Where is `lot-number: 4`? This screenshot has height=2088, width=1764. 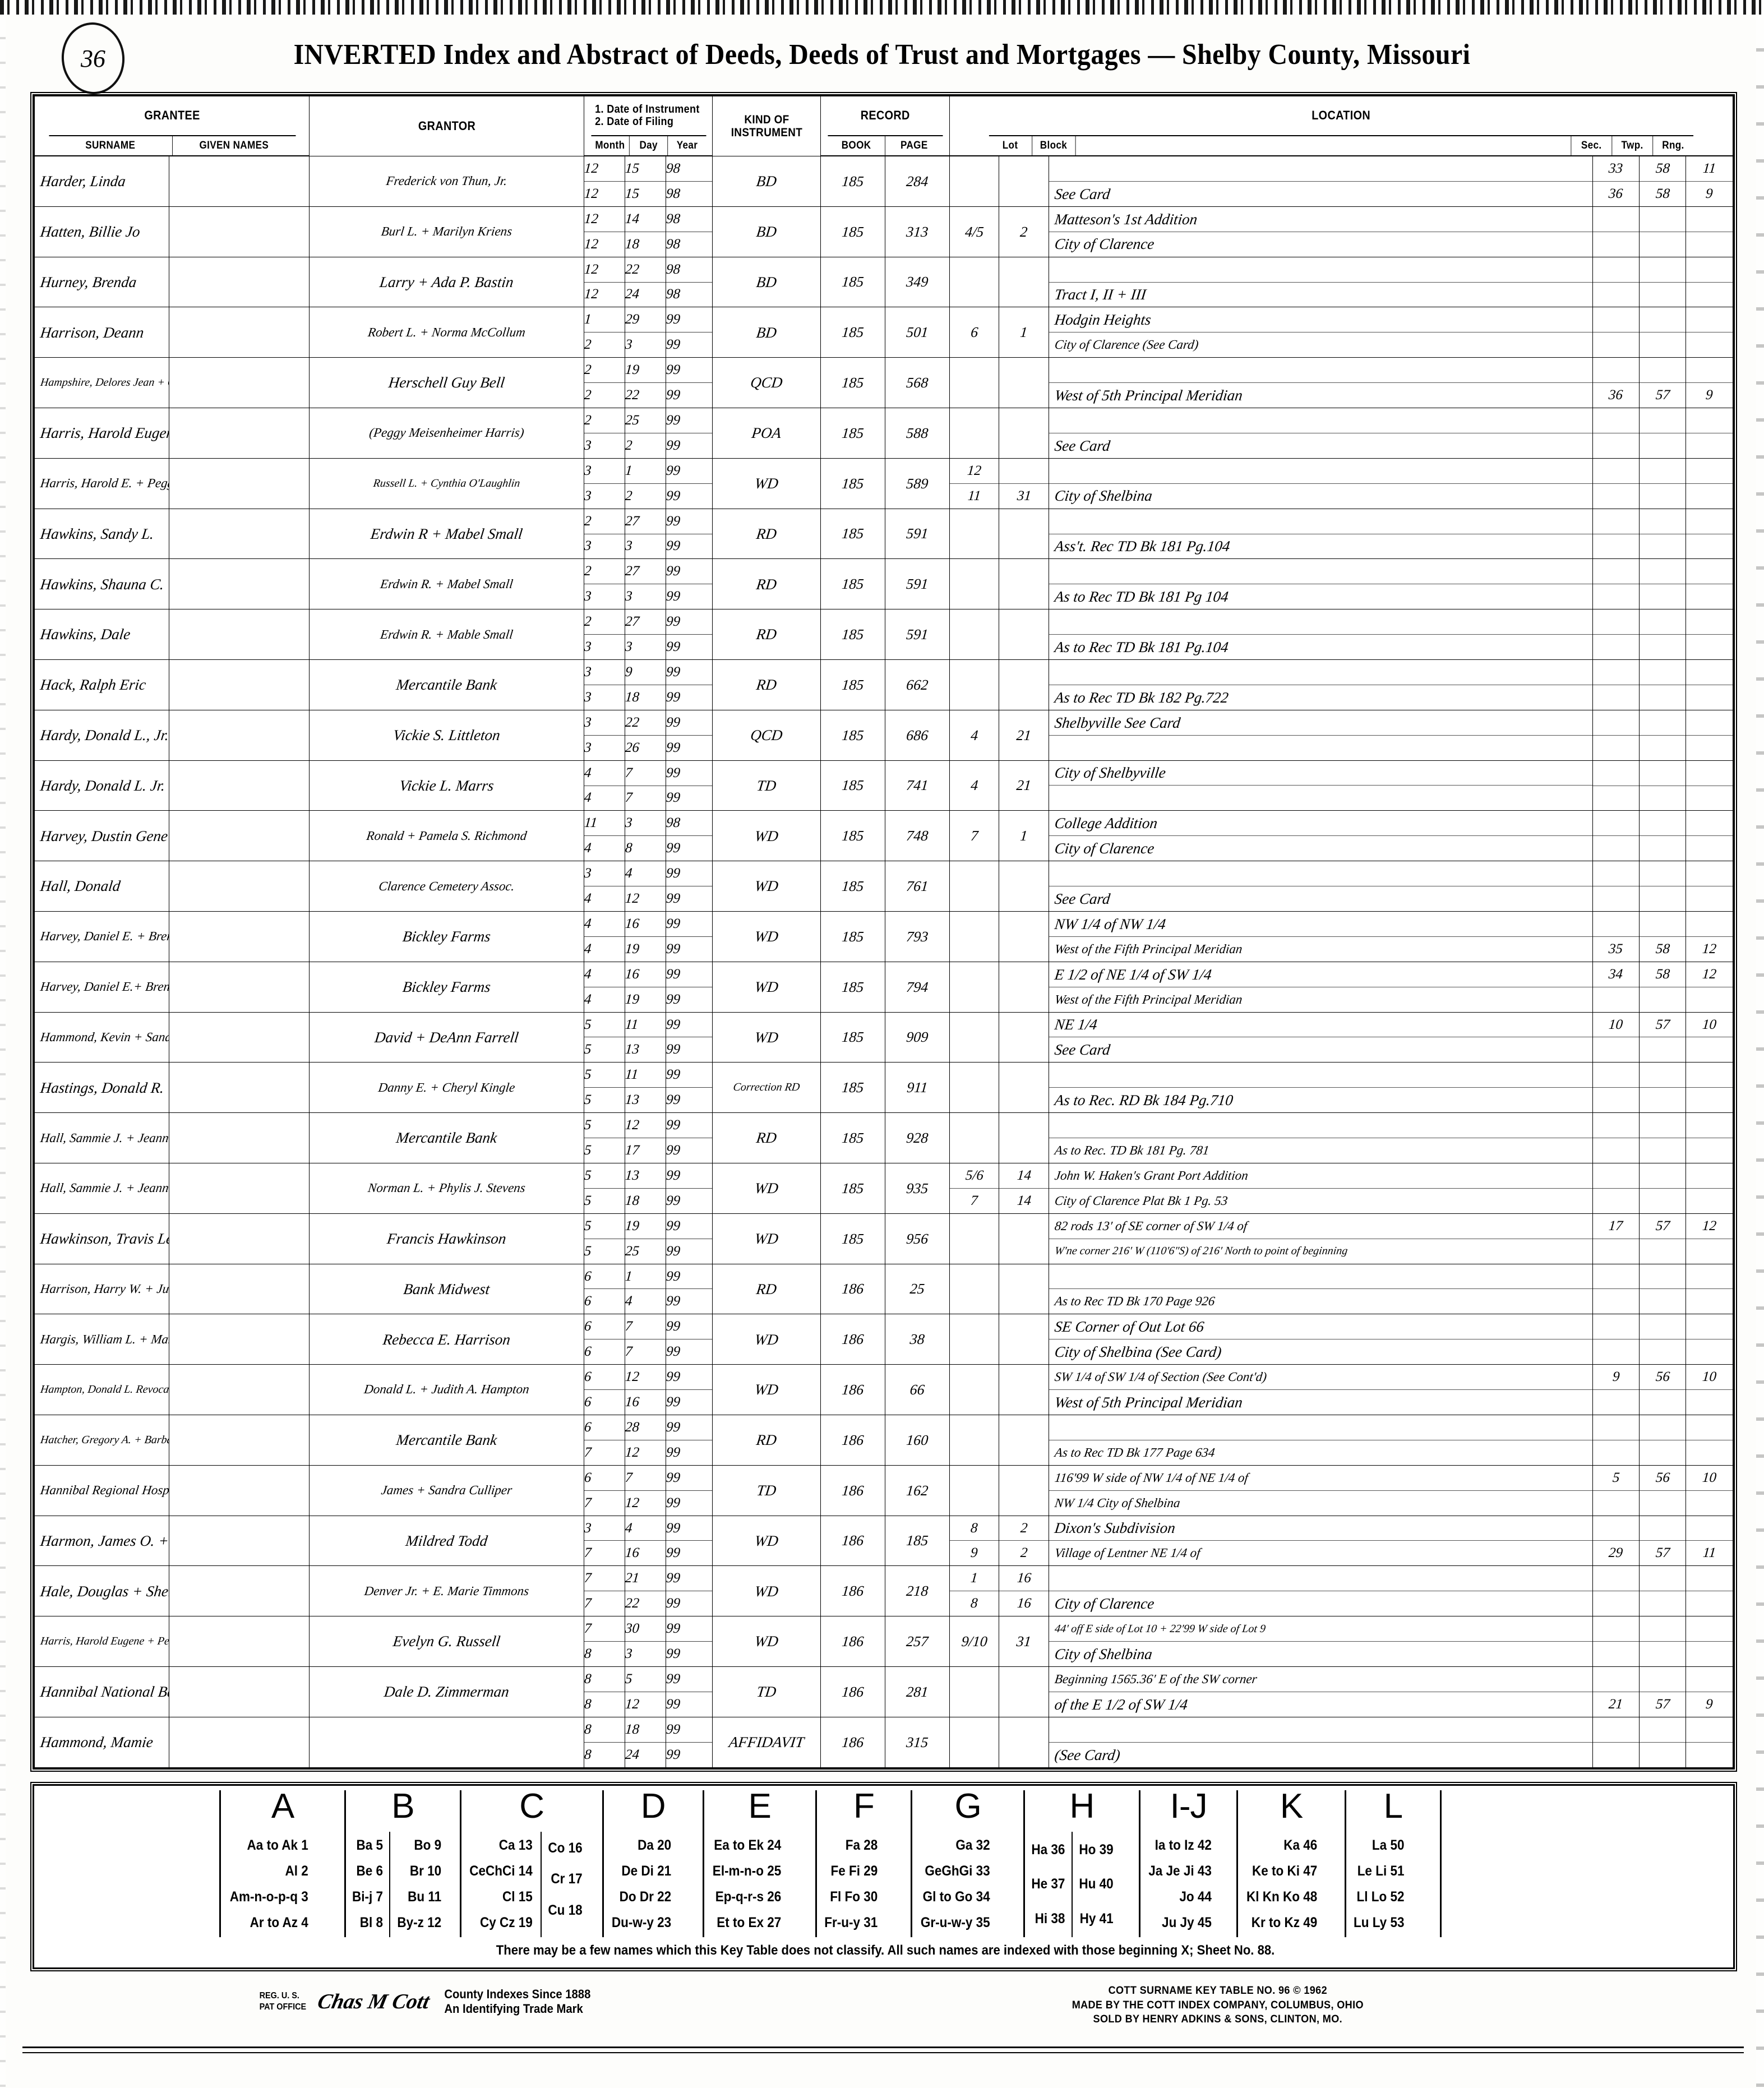
lot-number: 4 is located at coordinates (974, 735).